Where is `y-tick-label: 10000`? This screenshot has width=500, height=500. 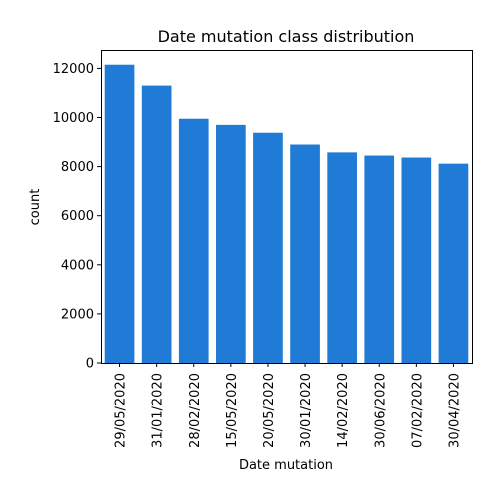 y-tick-label: 10000 is located at coordinates (73, 118).